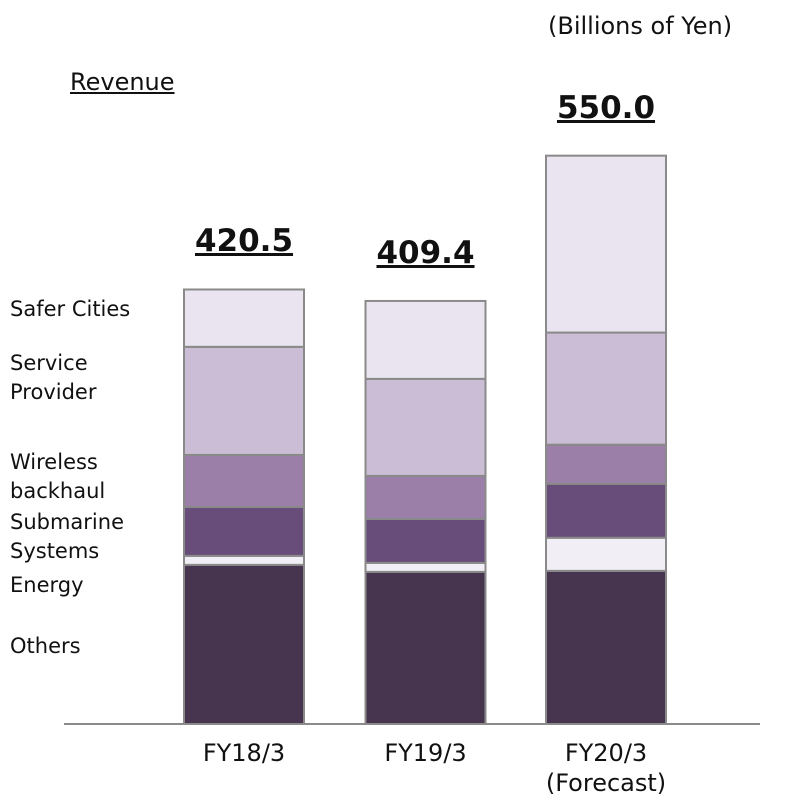  What do you see at coordinates (606, 107) in the screenshot?
I see `total-label: 550.0` at bounding box center [606, 107].